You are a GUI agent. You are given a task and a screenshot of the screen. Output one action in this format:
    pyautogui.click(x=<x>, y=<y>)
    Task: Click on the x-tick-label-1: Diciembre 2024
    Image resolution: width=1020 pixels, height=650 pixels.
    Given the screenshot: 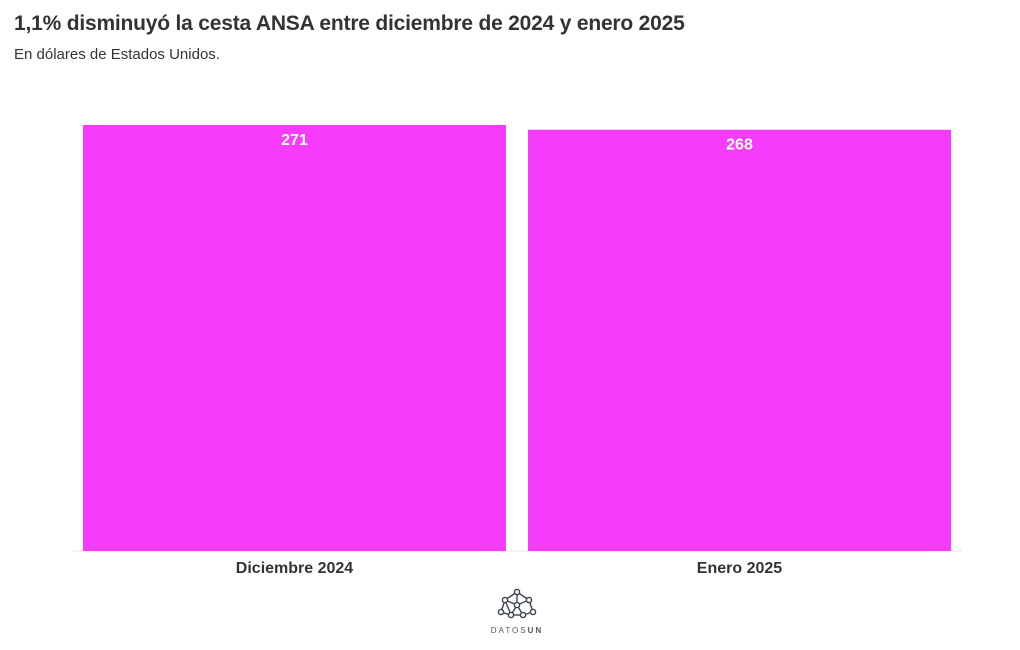 What is the action you would take?
    pyautogui.click(x=295, y=568)
    